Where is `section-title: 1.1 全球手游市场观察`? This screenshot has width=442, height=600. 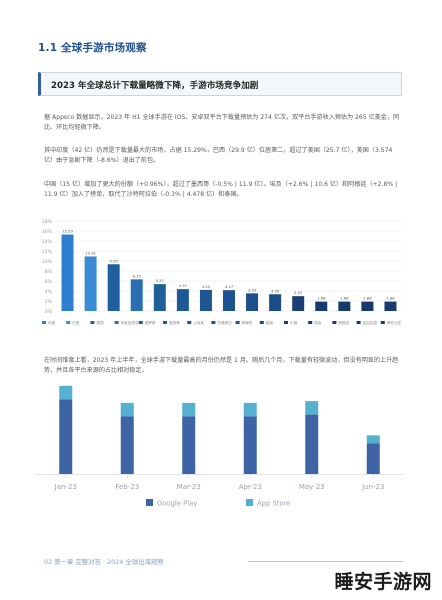
section-title: 1.1 全球手游市场观察 is located at coordinates (92, 48).